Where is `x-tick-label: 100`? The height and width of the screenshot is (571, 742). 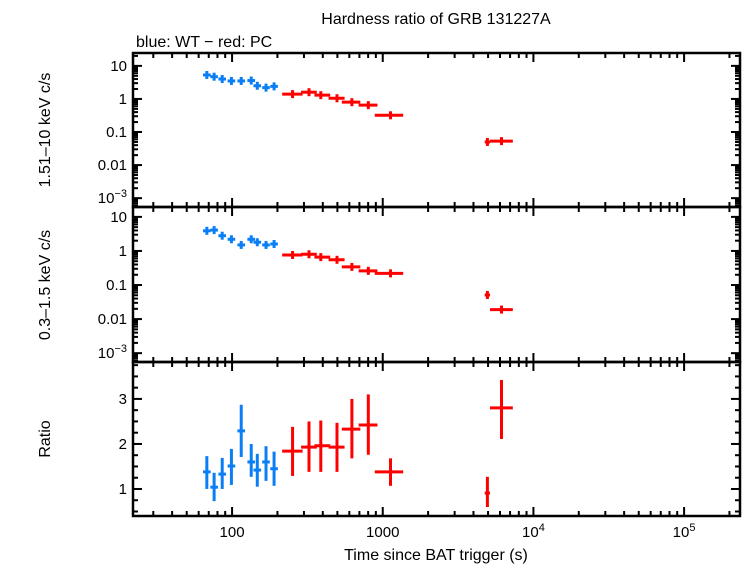
x-tick-label: 100 is located at coordinates (232, 532).